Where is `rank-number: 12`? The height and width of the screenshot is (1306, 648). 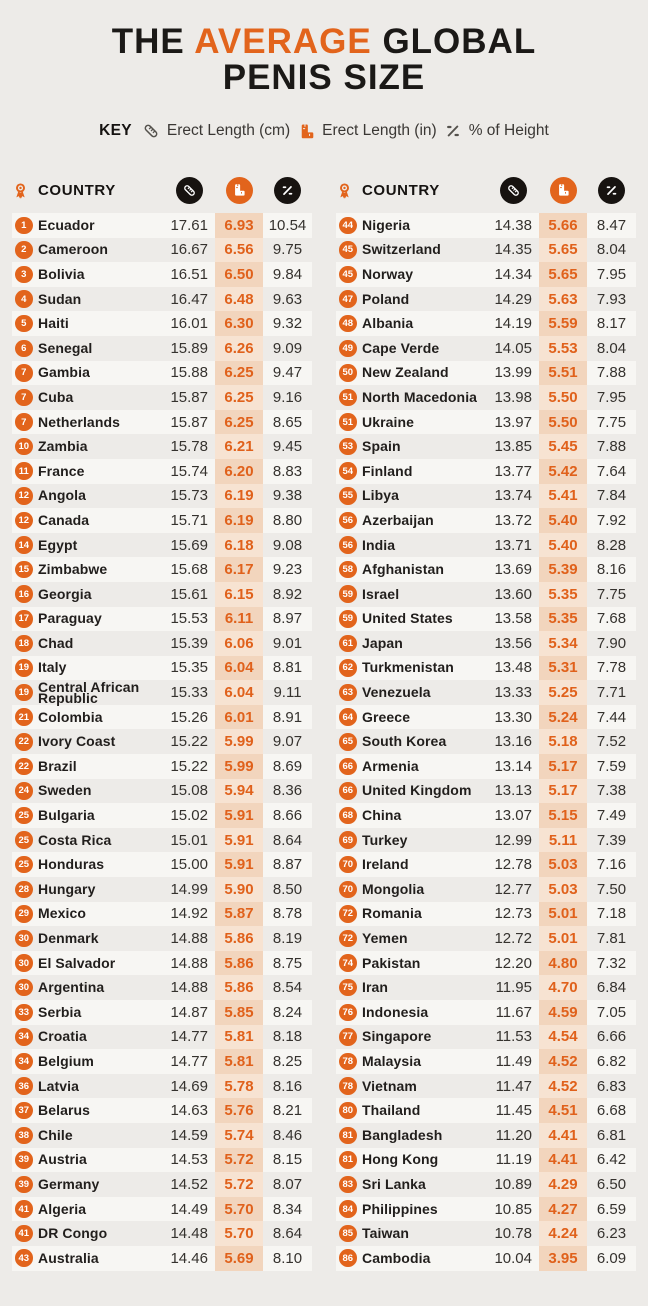
rank-number: 12 is located at coordinates (24, 520).